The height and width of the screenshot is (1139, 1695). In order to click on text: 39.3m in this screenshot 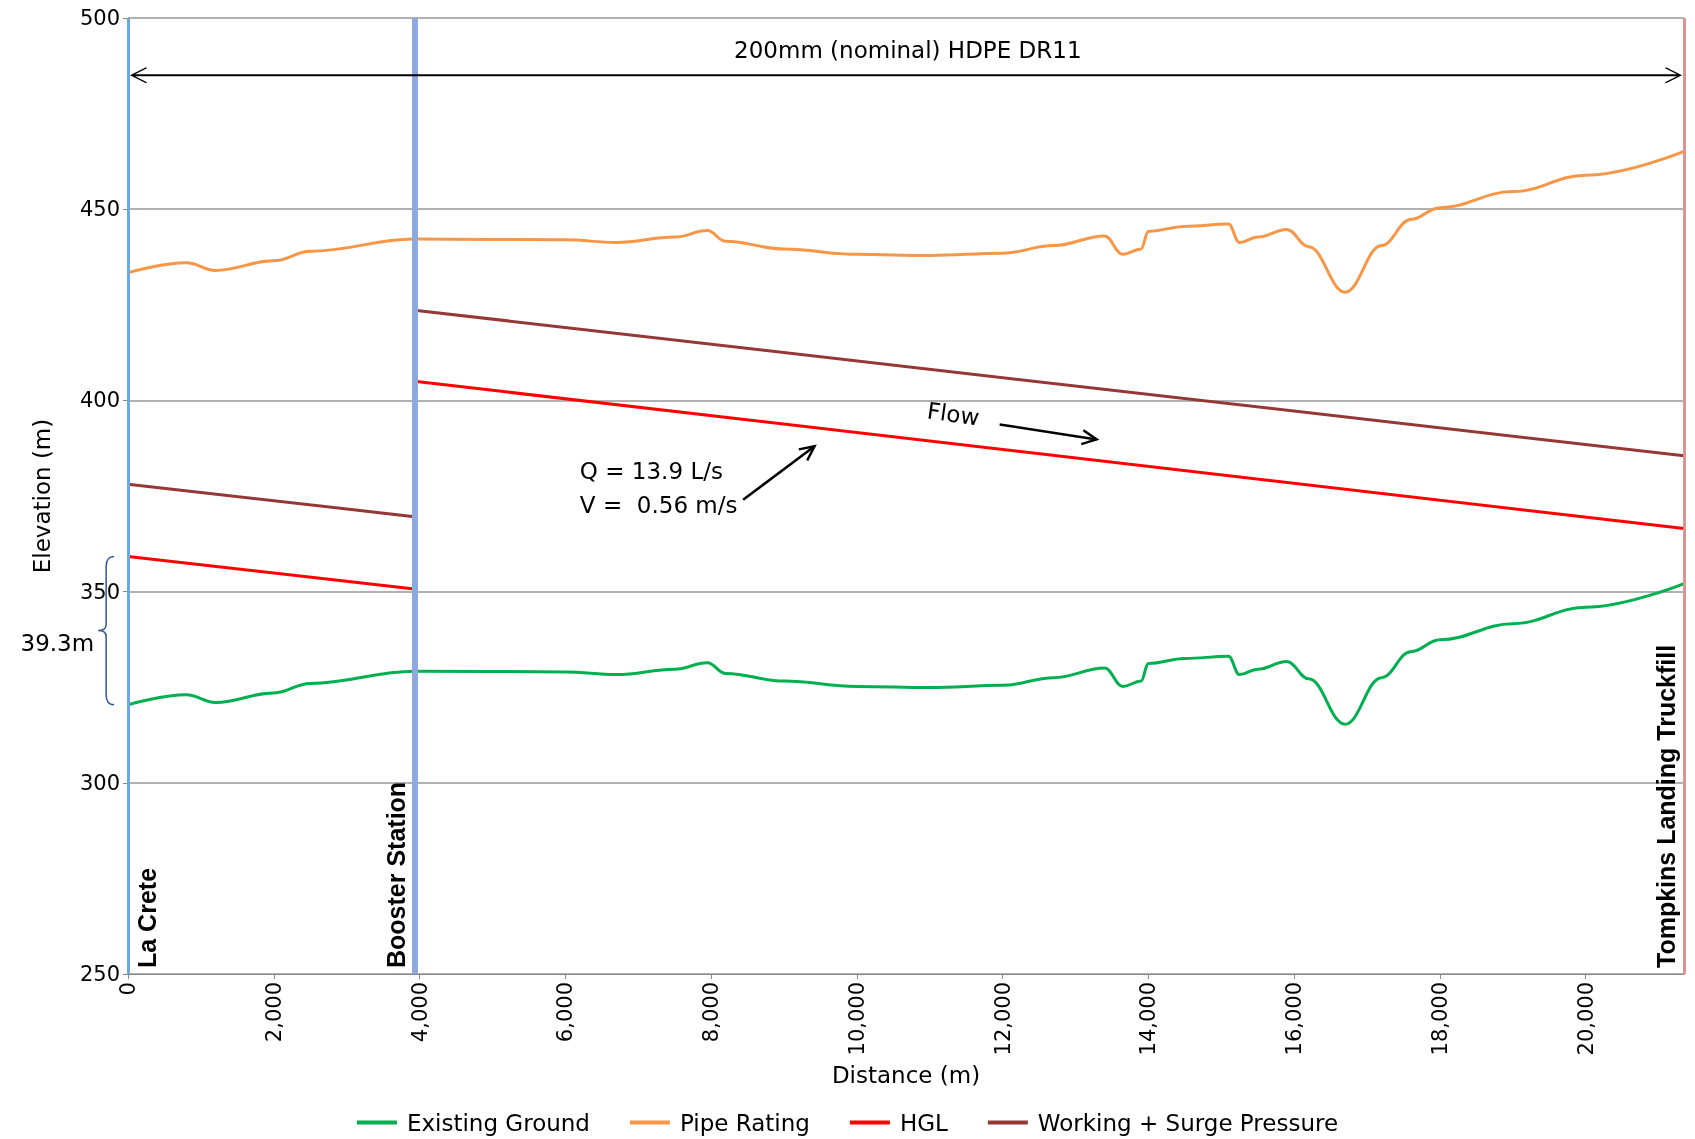, I will do `click(57, 643)`.